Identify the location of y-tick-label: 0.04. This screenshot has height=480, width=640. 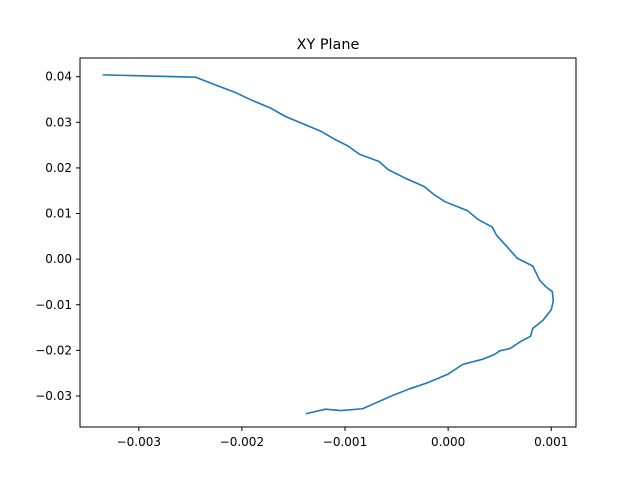
(58, 77).